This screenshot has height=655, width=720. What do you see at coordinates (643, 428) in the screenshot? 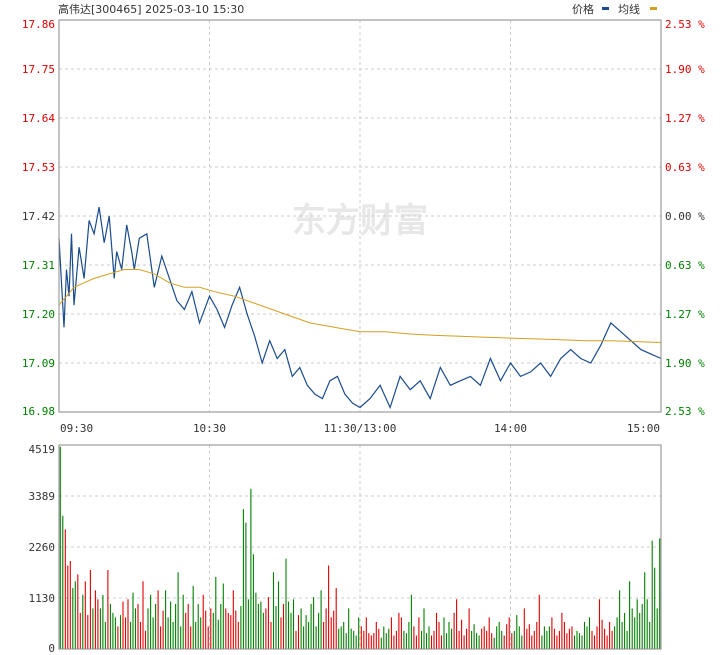
I see `time-tick-label: 15:00` at bounding box center [643, 428].